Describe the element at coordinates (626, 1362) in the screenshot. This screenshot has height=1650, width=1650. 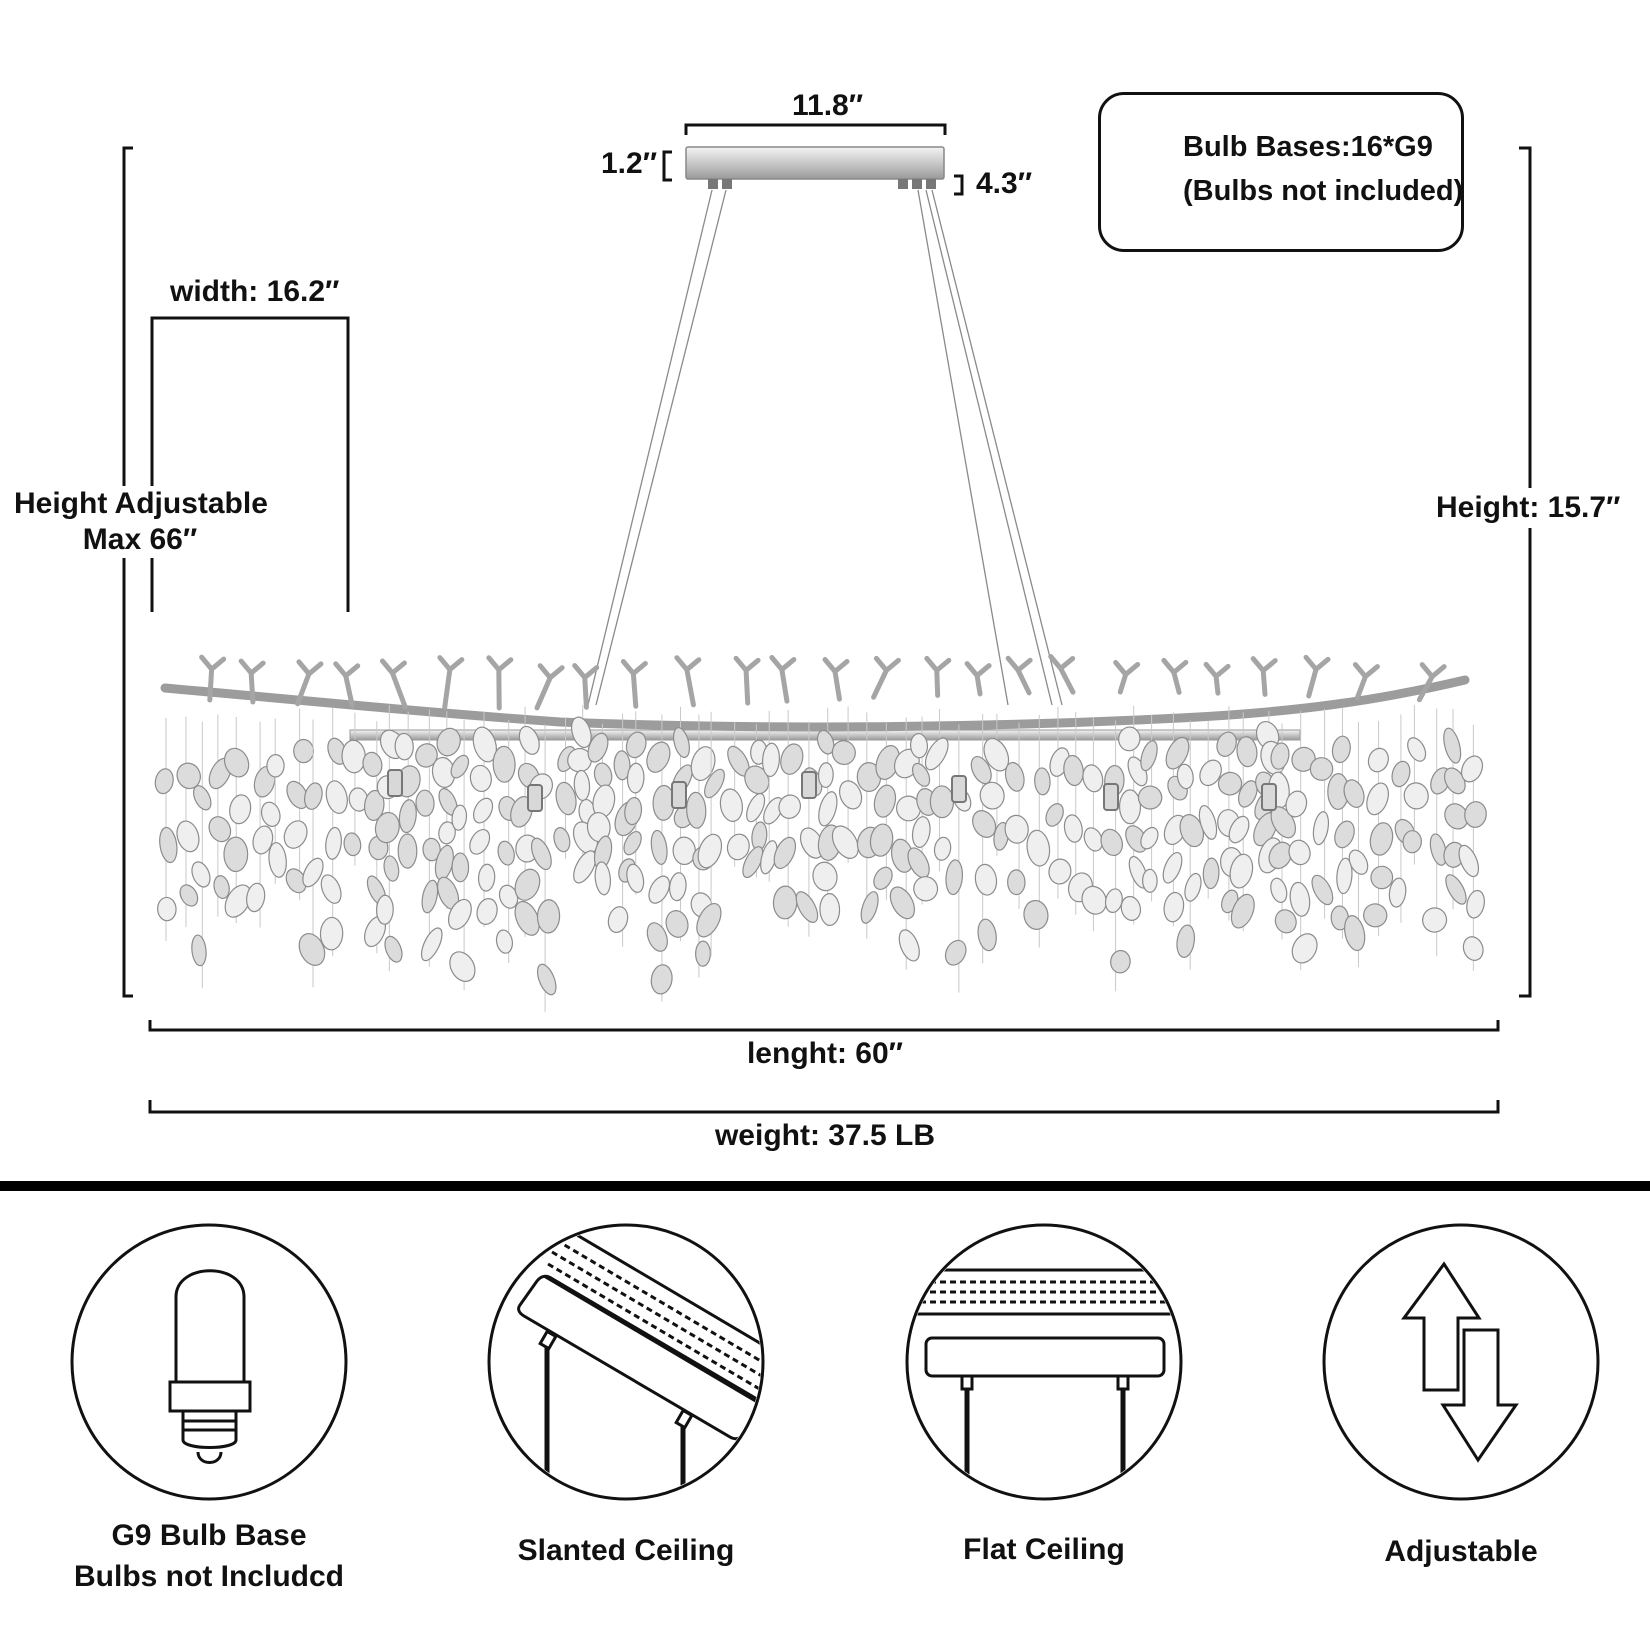
I see `slanted-ceiling-icon` at that location.